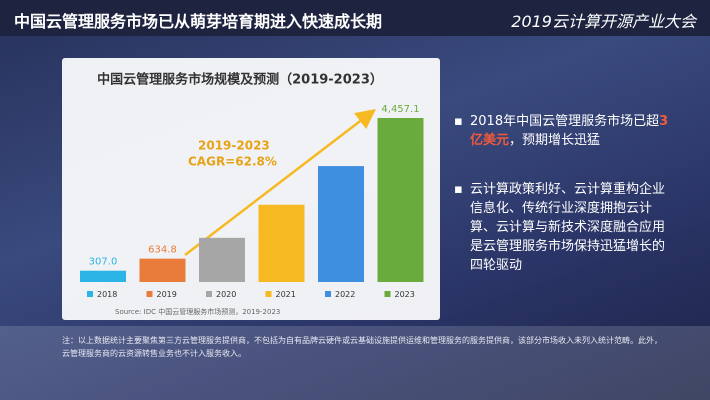  What do you see at coordinates (555, 140) in the screenshot?
I see `bullet-text: ，预期增长迅猛` at bounding box center [555, 140].